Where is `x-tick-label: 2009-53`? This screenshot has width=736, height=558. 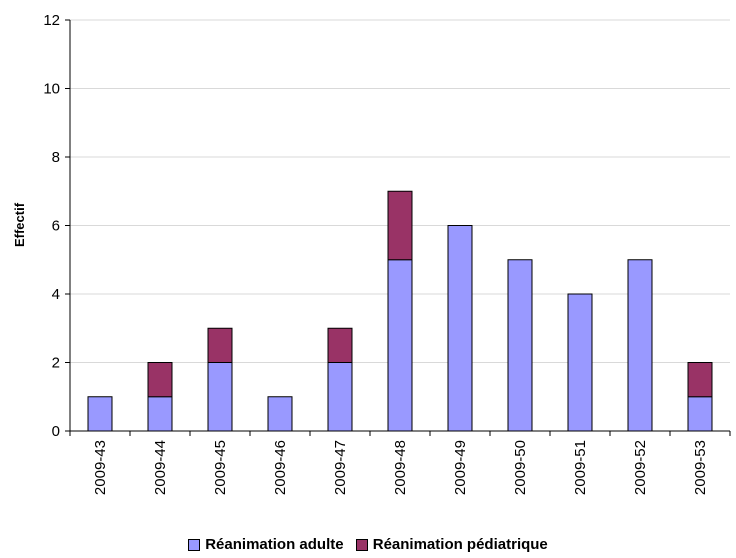 x-tick-label: 2009-53 is located at coordinates (700, 467).